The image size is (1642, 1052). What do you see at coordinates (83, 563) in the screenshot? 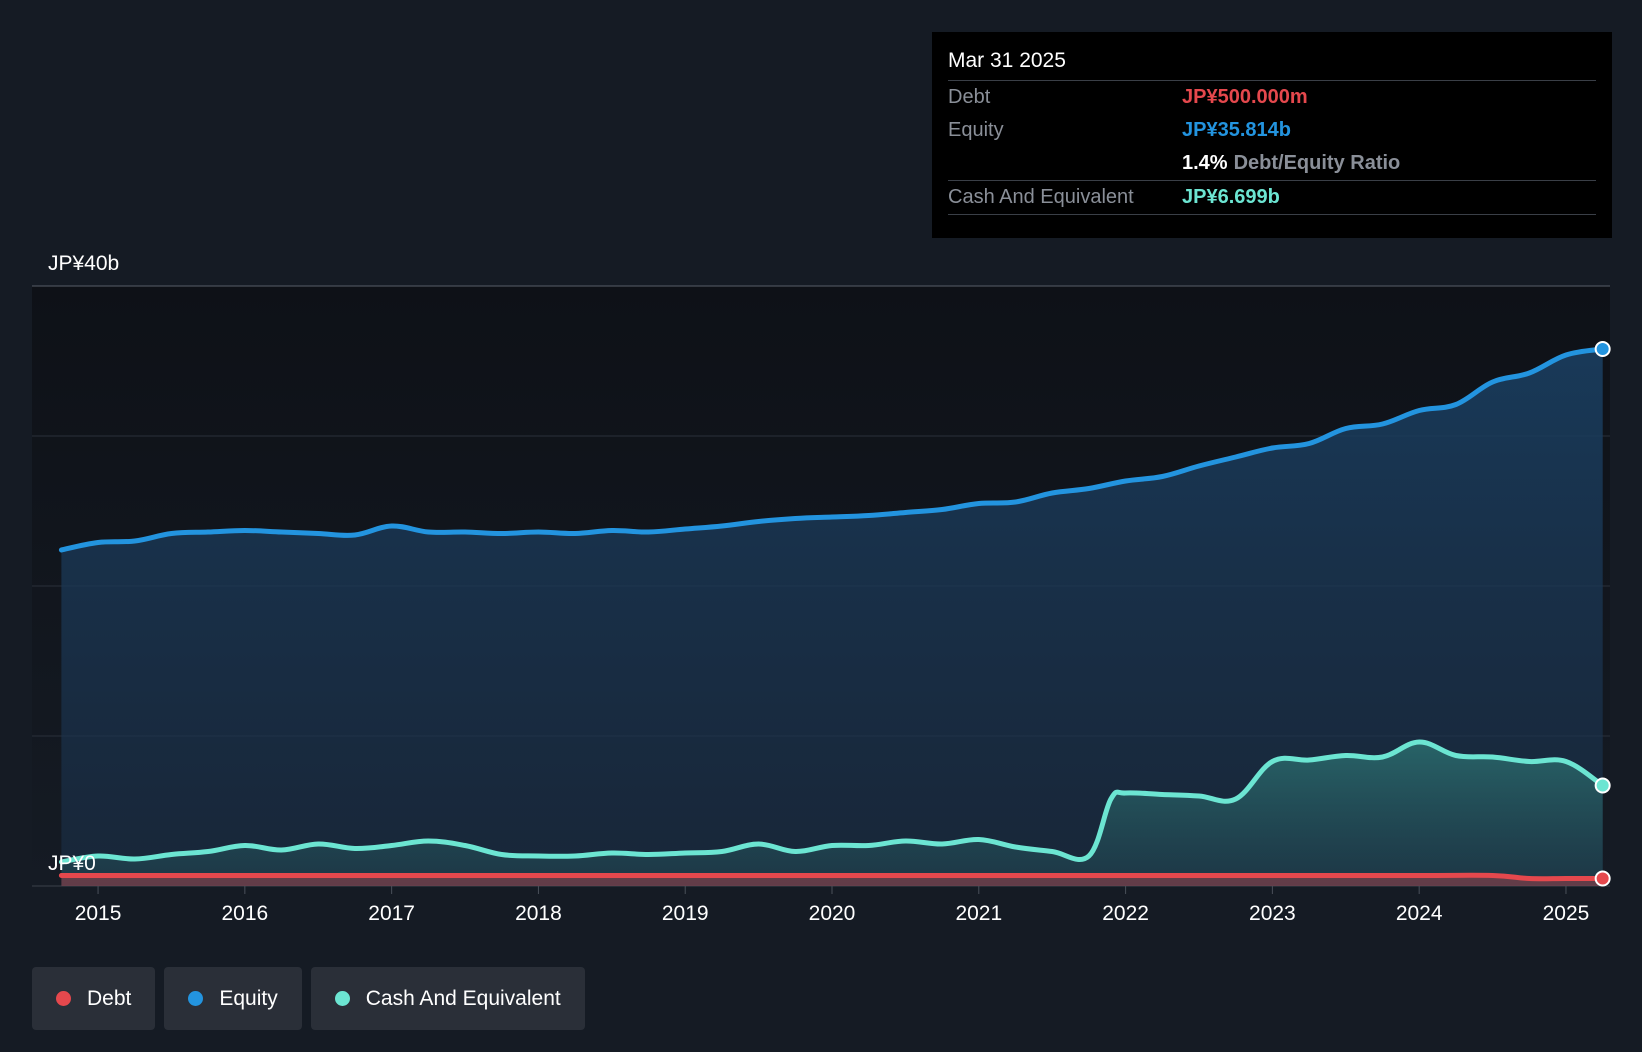
I see `y-axis-labels: JP¥40b JP¥0` at bounding box center [83, 563].